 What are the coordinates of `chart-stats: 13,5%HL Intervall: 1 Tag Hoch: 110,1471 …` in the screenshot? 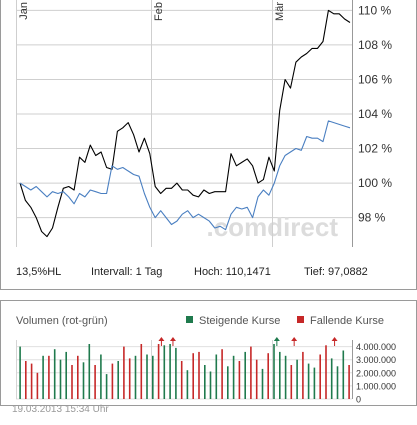 It's located at (208, 273).